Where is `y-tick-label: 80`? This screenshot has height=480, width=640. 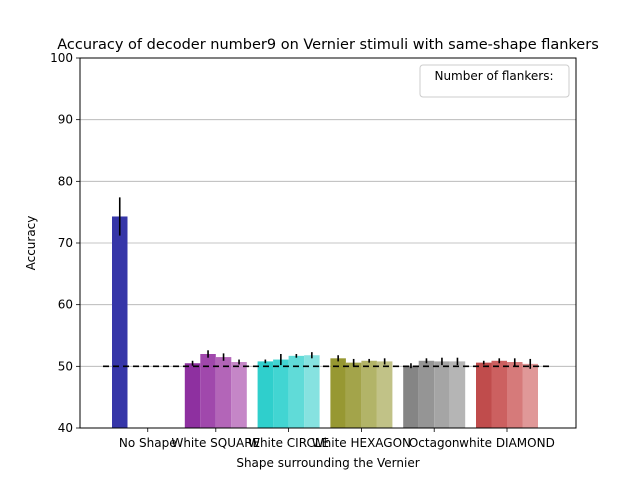 y-tick-label: 80 is located at coordinates (65, 181).